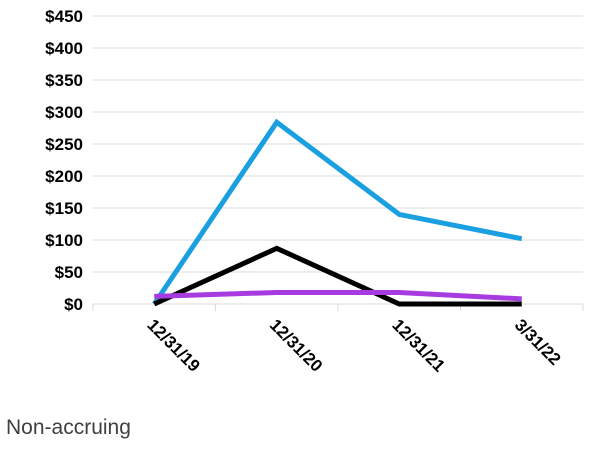  Describe the element at coordinates (353, 345) in the screenshot. I see `x-axis-tick-labels: 12/31/19 12/31/20 12/31/21 3/31/22` at that location.